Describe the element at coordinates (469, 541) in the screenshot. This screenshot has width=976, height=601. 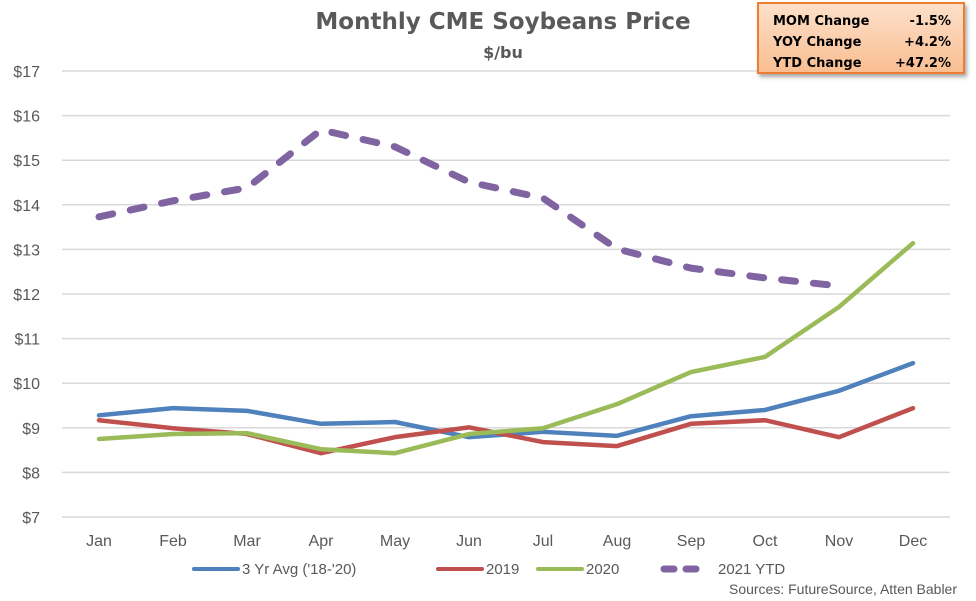
I see `x-tick-label: Jun` at that location.